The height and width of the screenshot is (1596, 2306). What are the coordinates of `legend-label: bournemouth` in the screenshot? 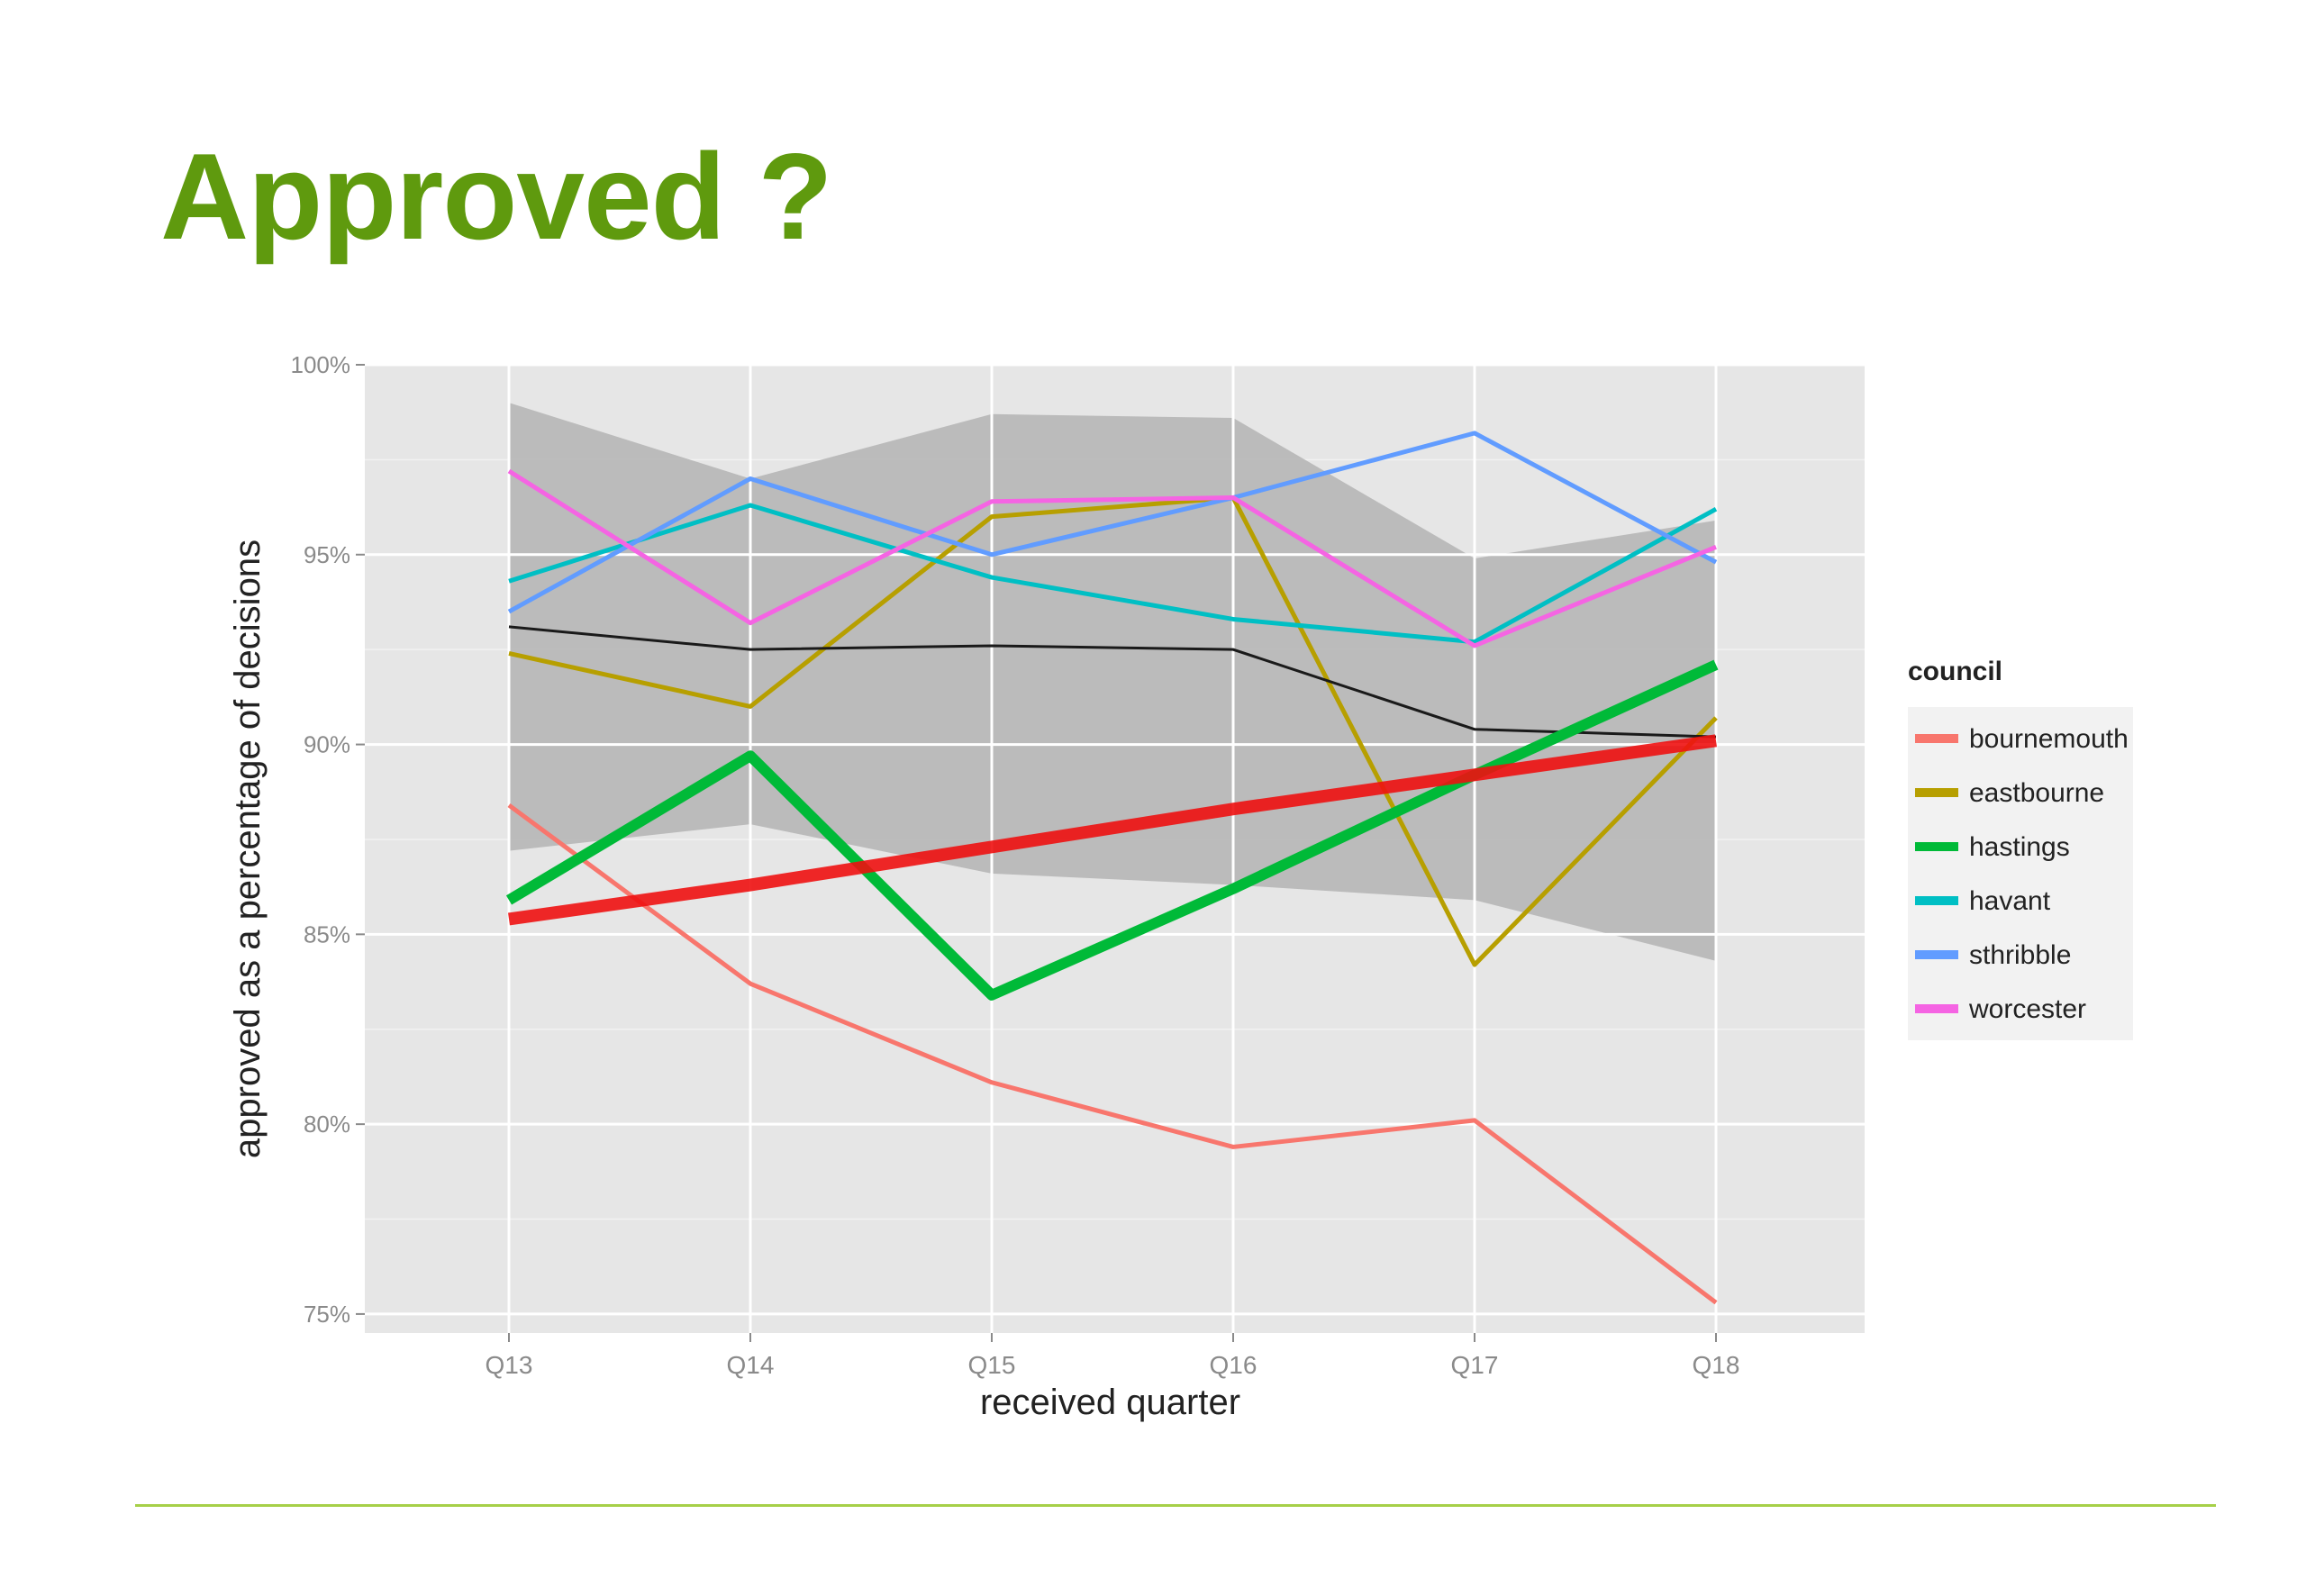 It's located at (2049, 739).